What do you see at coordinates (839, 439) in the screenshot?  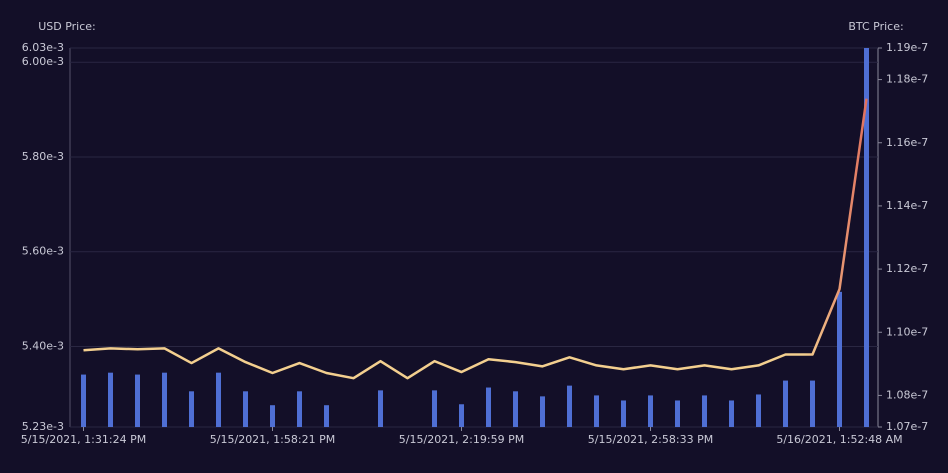 I see `x-tick-label: 5/16/2021, 1:52:48 AM` at bounding box center [839, 439].